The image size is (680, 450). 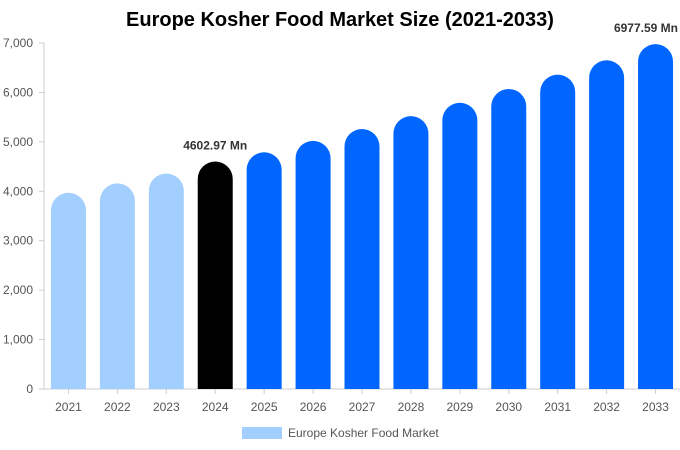 I want to click on data-label: 4602.97 Mn, so click(x=215, y=145).